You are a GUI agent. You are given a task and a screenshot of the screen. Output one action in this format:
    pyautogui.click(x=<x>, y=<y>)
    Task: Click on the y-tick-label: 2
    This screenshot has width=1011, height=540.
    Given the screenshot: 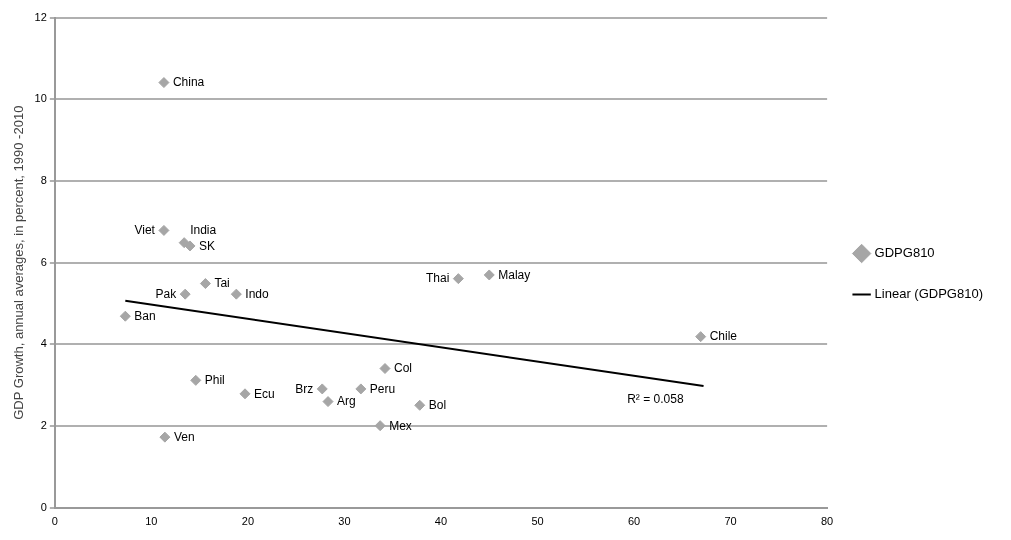 What is the action you would take?
    pyautogui.click(x=43, y=425)
    